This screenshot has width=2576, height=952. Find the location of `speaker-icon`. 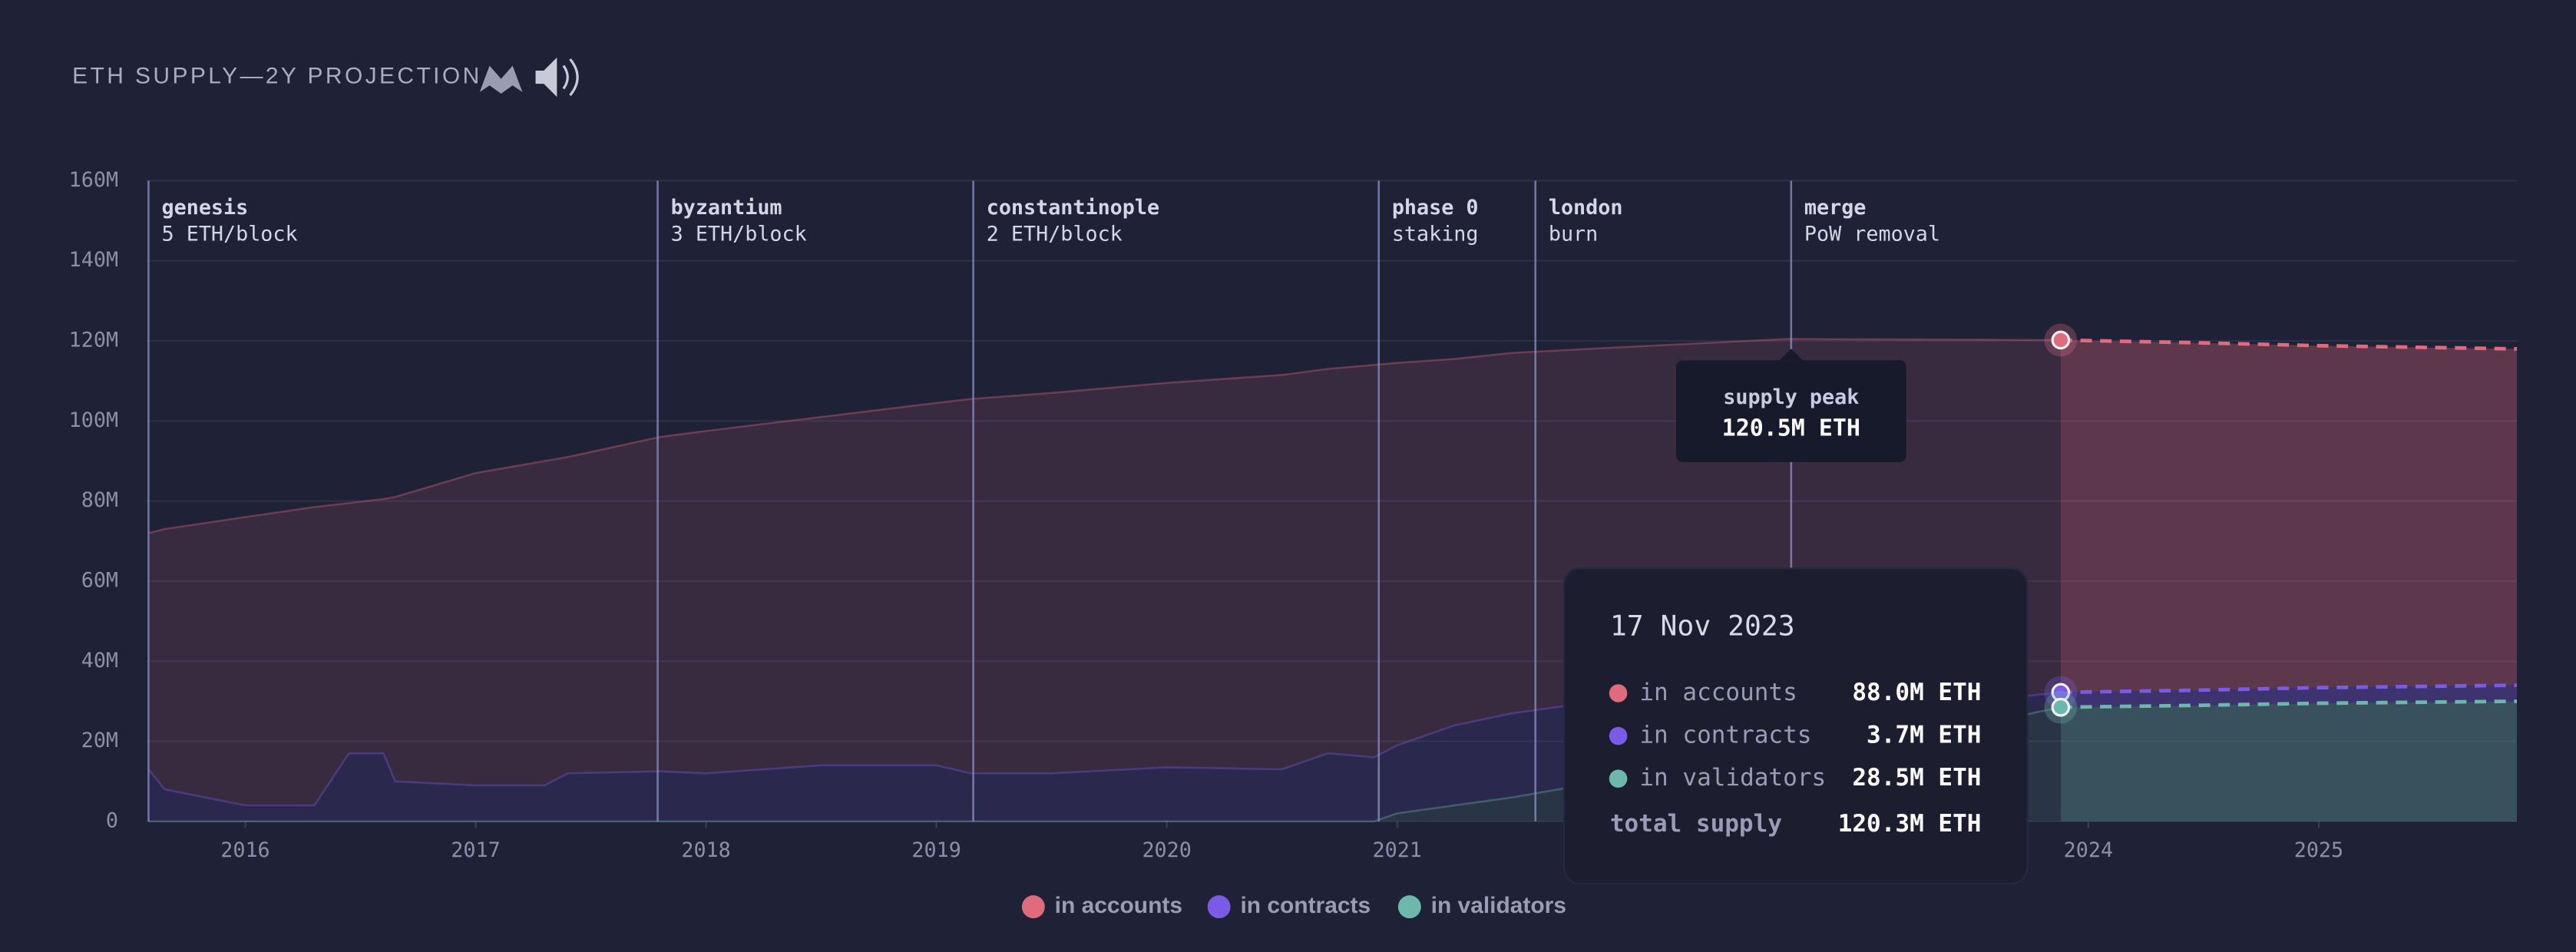

speaker-icon is located at coordinates (546, 77).